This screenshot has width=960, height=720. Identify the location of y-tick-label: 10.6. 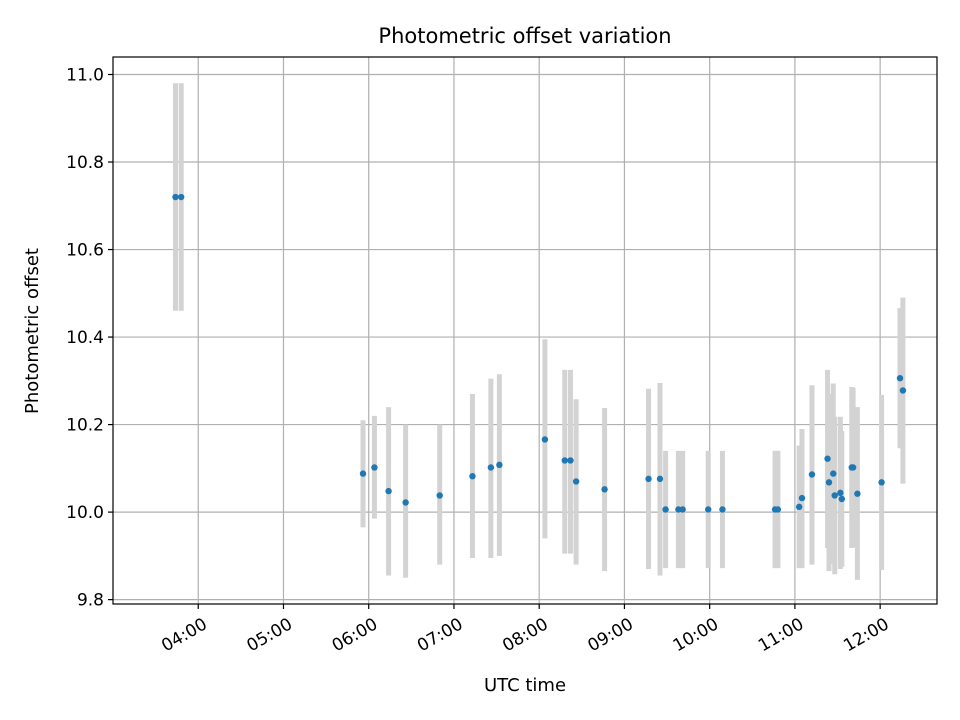
(85, 251).